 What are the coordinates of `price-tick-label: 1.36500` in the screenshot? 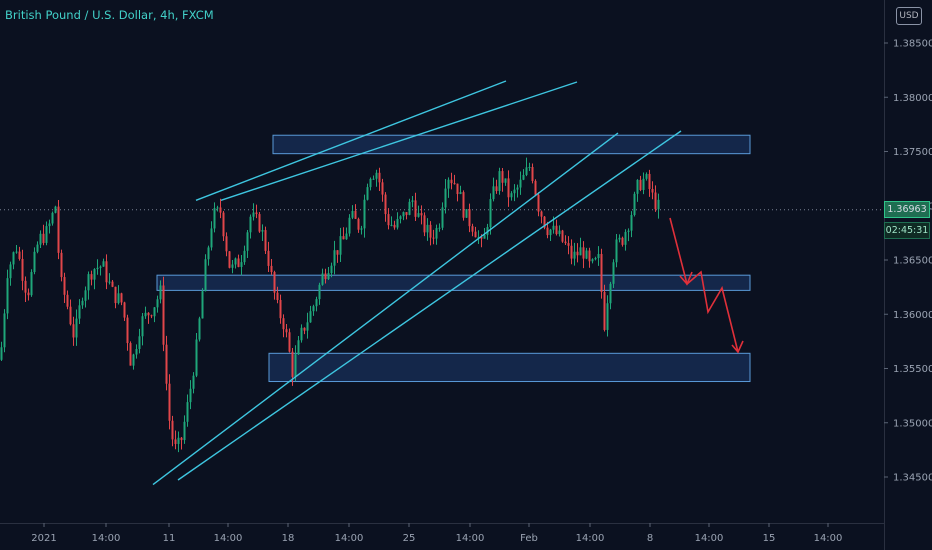 It's located at (912, 261).